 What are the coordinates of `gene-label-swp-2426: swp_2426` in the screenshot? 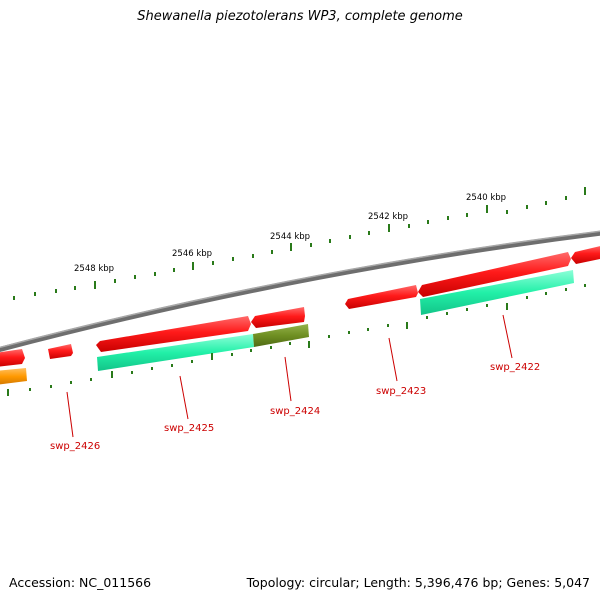 It's located at (75, 446).